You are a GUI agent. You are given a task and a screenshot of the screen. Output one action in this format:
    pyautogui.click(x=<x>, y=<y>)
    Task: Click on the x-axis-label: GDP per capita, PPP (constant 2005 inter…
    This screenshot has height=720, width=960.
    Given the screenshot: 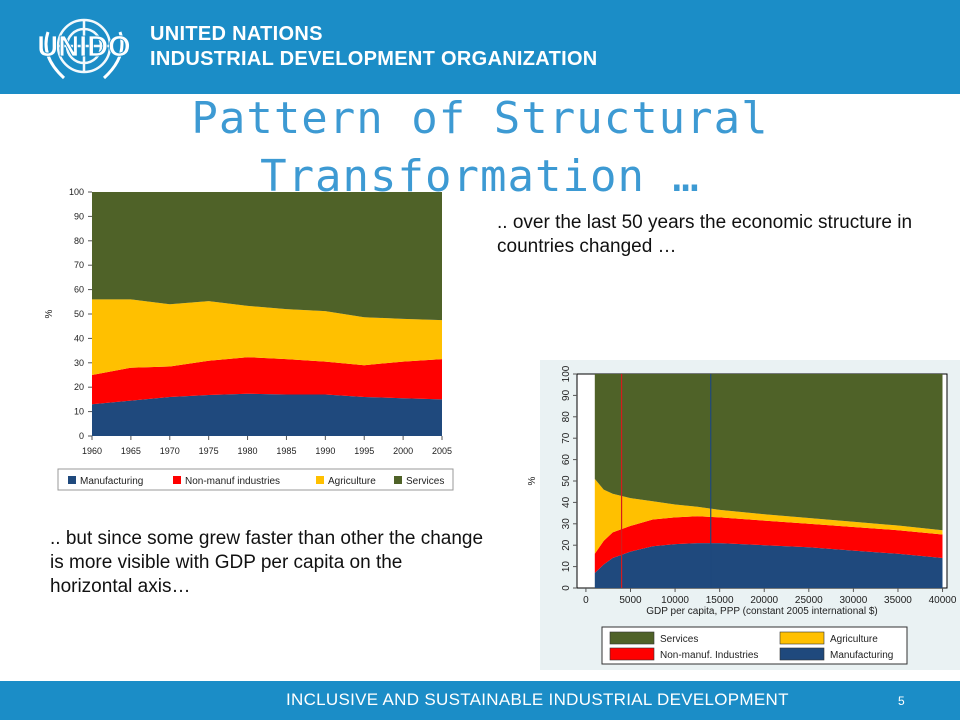 What is the action you would take?
    pyautogui.click(x=761, y=611)
    